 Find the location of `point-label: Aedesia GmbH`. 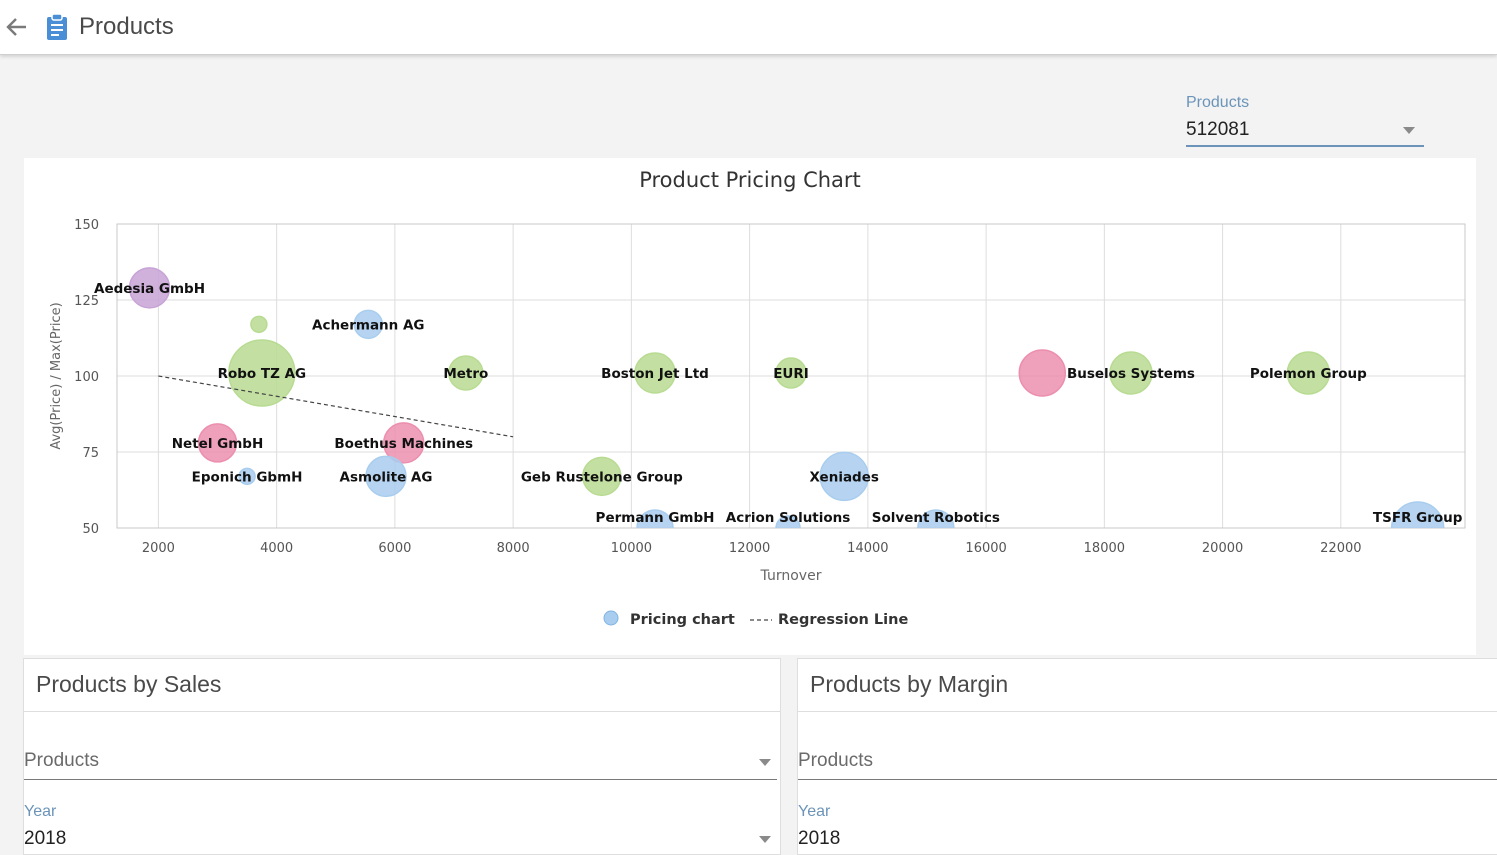

point-label: Aedesia GmbH is located at coordinates (149, 289).